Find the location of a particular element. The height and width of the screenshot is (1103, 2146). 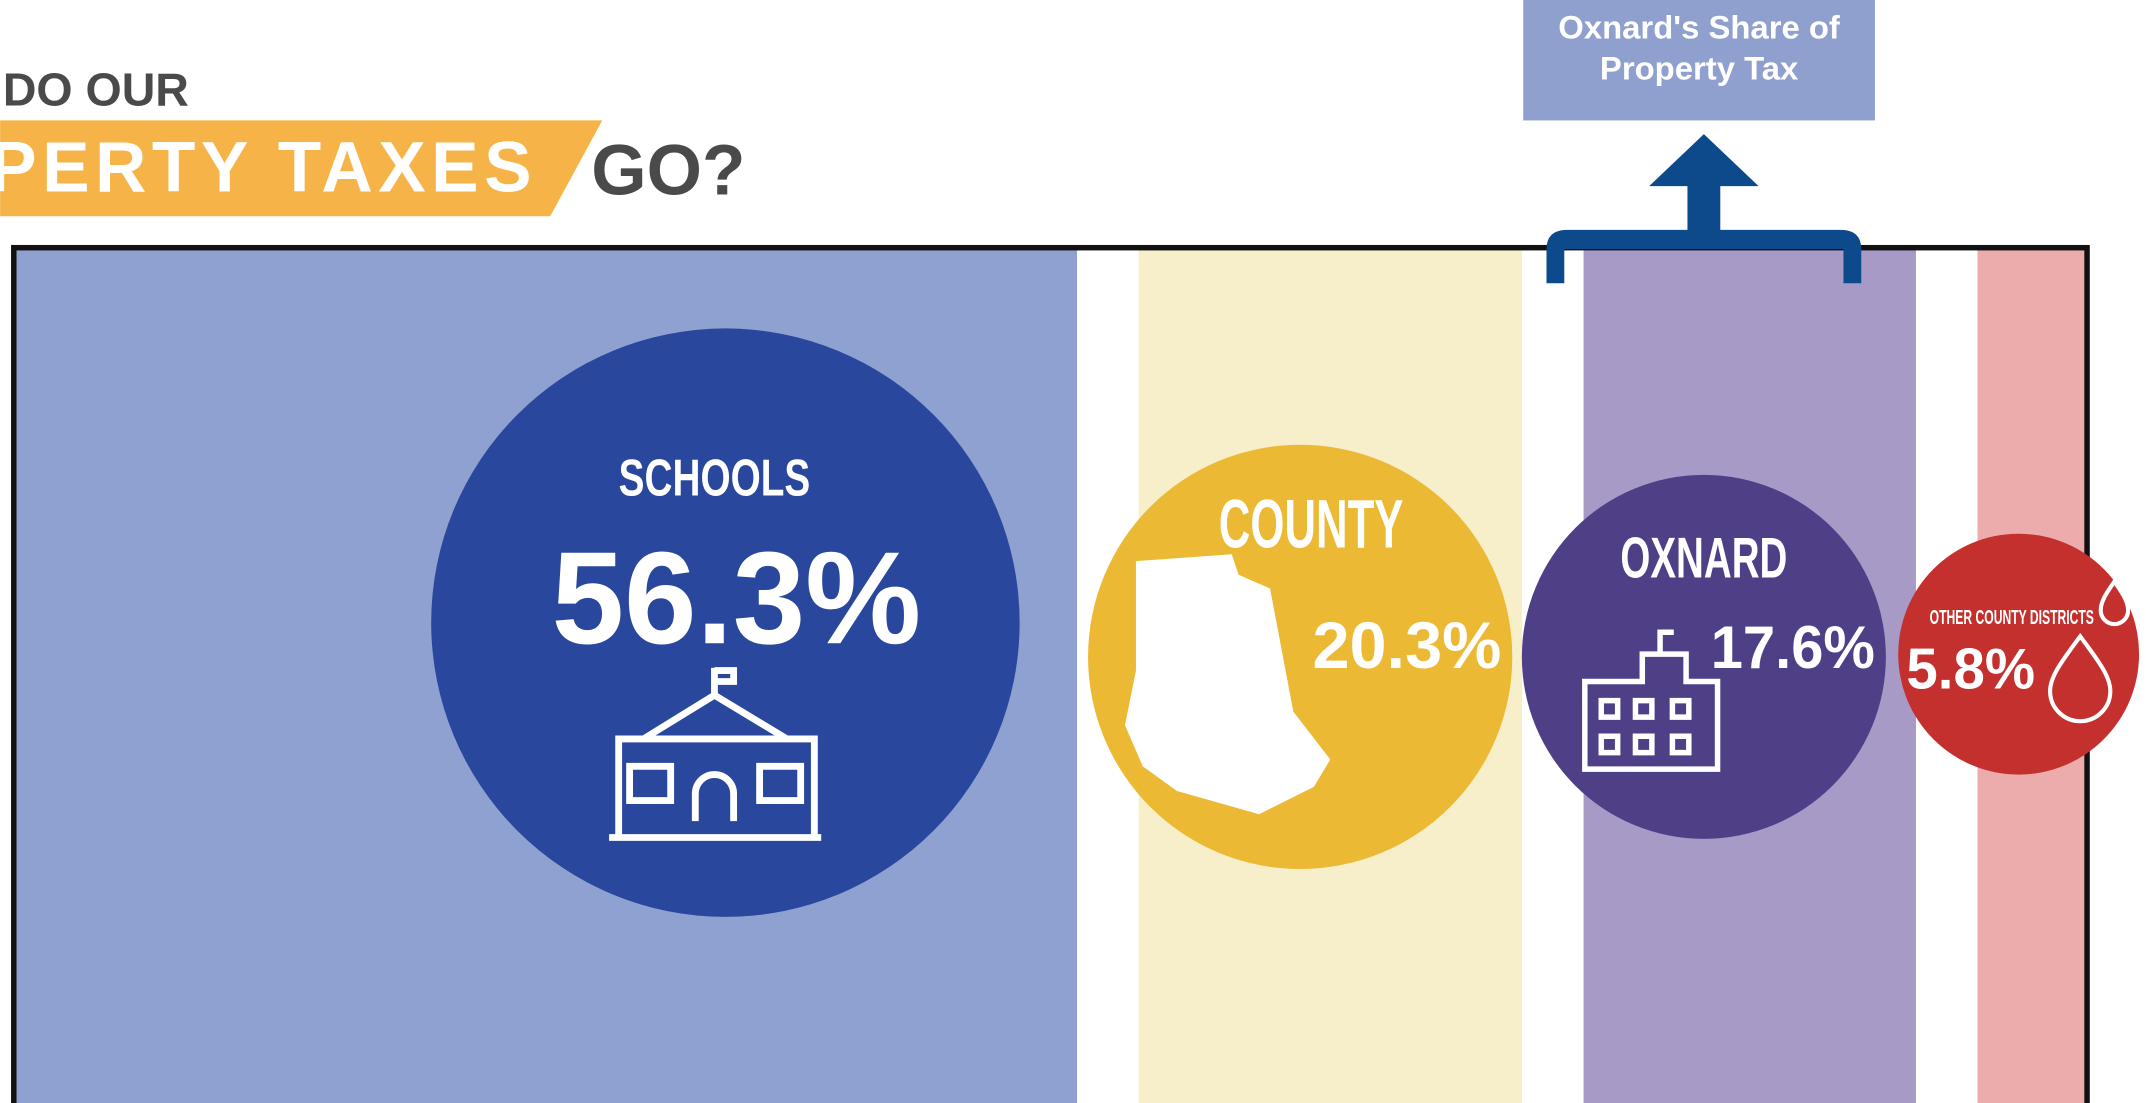

school-icon is located at coordinates (715, 754).